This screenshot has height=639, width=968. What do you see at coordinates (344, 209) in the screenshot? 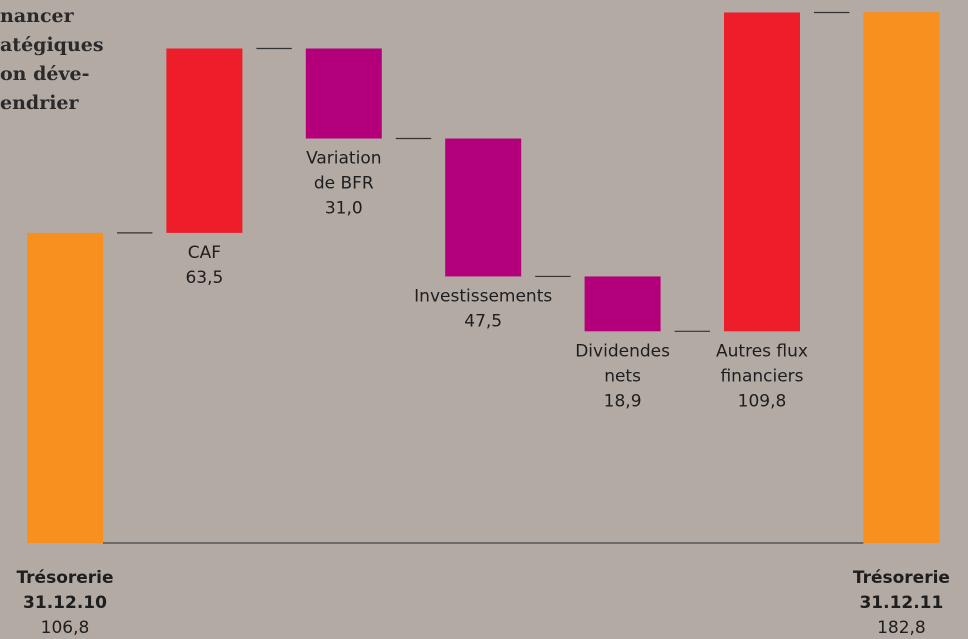
I see `value-label: 31,0` at bounding box center [344, 209].